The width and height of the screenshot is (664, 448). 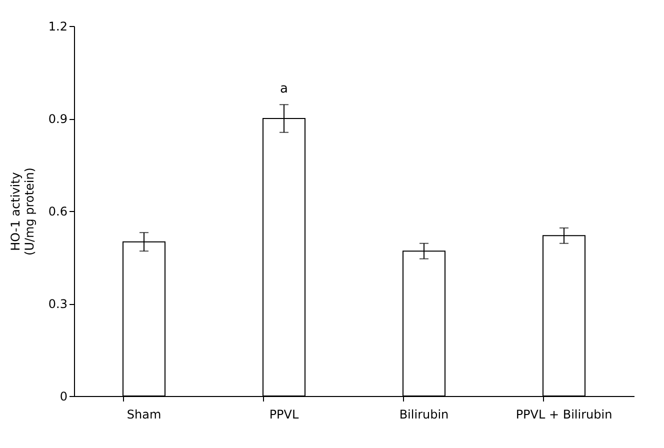 What do you see at coordinates (284, 415) in the screenshot?
I see `x-tick-label: PPVL` at bounding box center [284, 415].